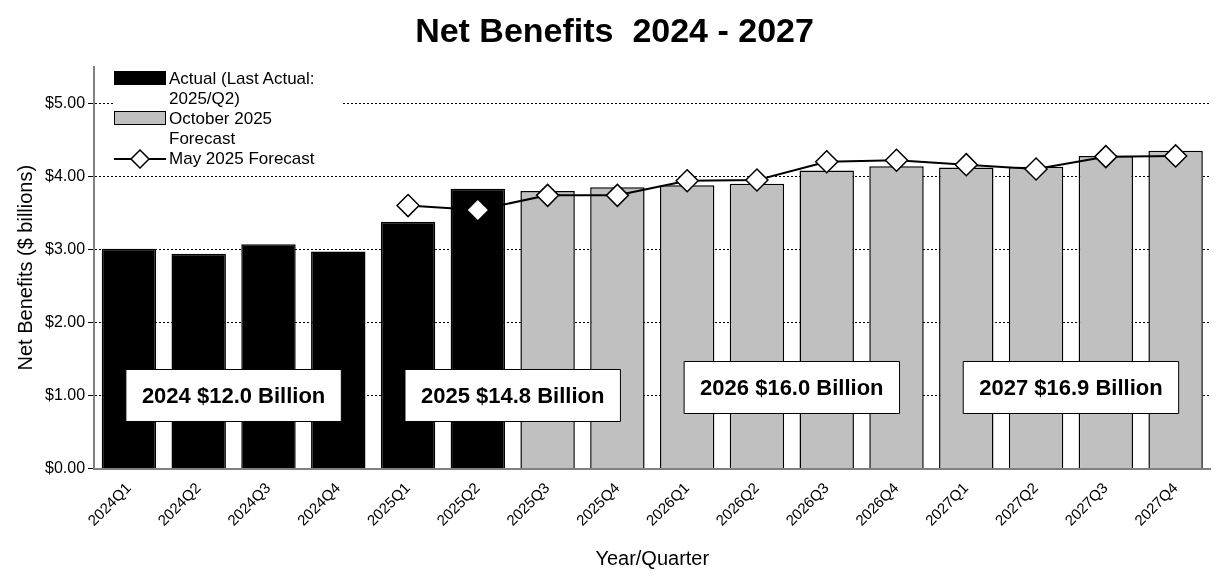  What do you see at coordinates (614, 29) in the screenshot?
I see `chart-title: Net Benefits 2024 - 2027` at bounding box center [614, 29].